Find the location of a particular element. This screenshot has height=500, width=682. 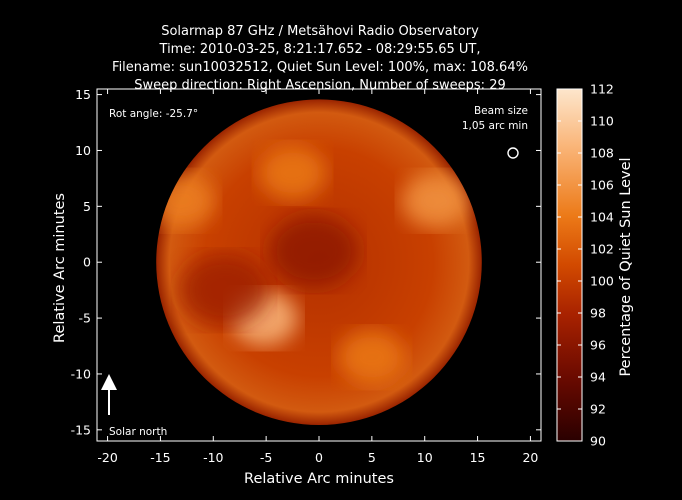

y-tick-label: 5 is located at coordinates (87, 206).